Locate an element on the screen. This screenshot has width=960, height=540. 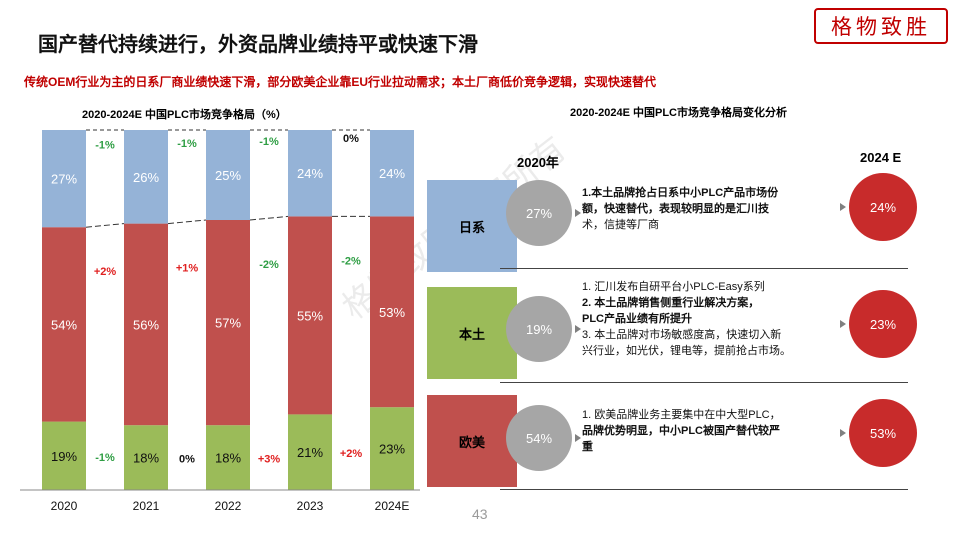
data-label: 56% is located at coordinates (146, 324).